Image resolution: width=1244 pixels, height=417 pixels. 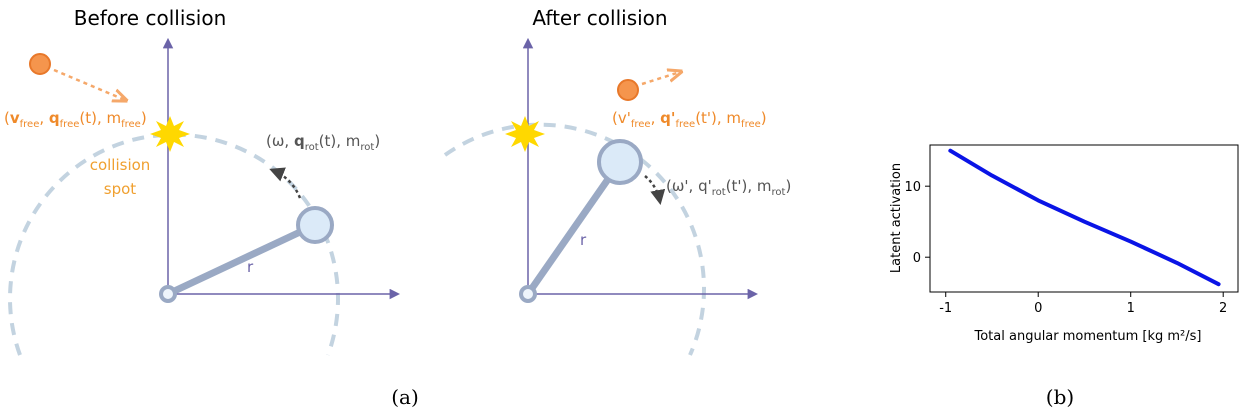 What do you see at coordinates (120, 189) in the screenshot?
I see `spot-label: spot` at bounding box center [120, 189].